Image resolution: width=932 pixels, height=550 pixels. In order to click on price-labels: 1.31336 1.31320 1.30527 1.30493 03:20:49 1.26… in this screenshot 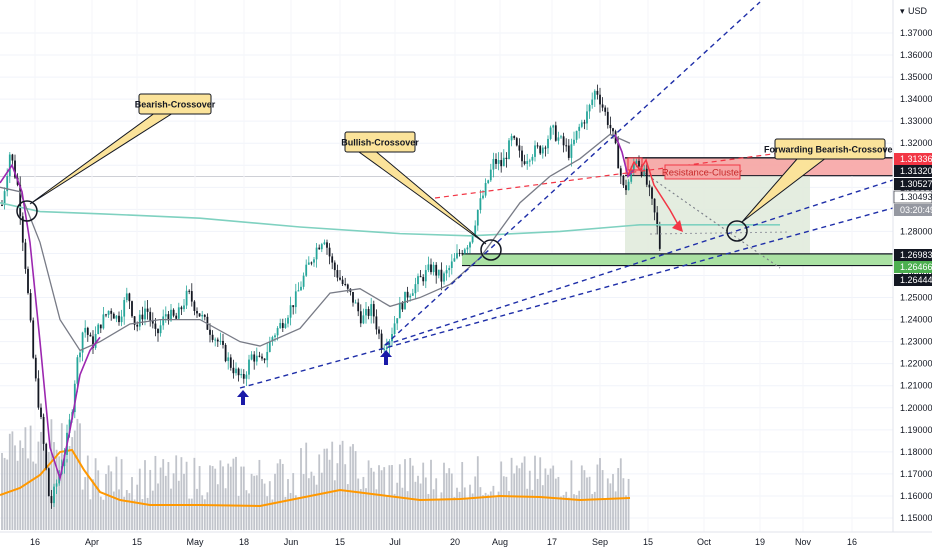, I will do `click(912, 219)`.